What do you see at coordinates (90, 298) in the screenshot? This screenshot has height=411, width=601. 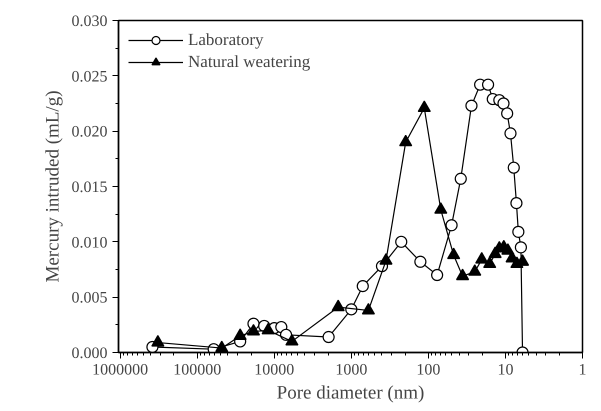 I see `y-tick-label: 0.005` at bounding box center [90, 298].